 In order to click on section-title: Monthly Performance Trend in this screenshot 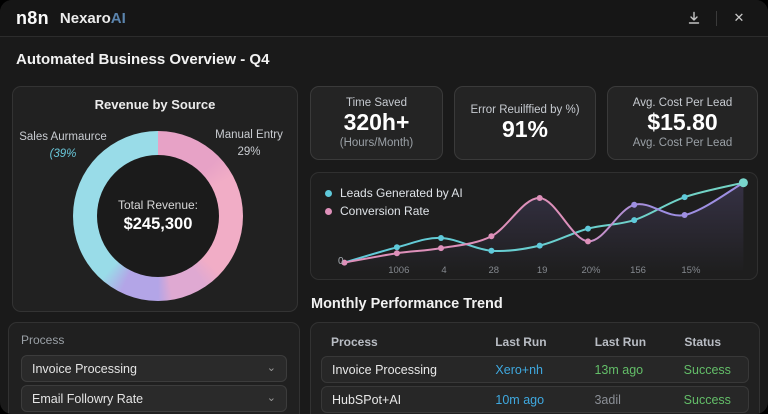, I will do `click(407, 304)`.